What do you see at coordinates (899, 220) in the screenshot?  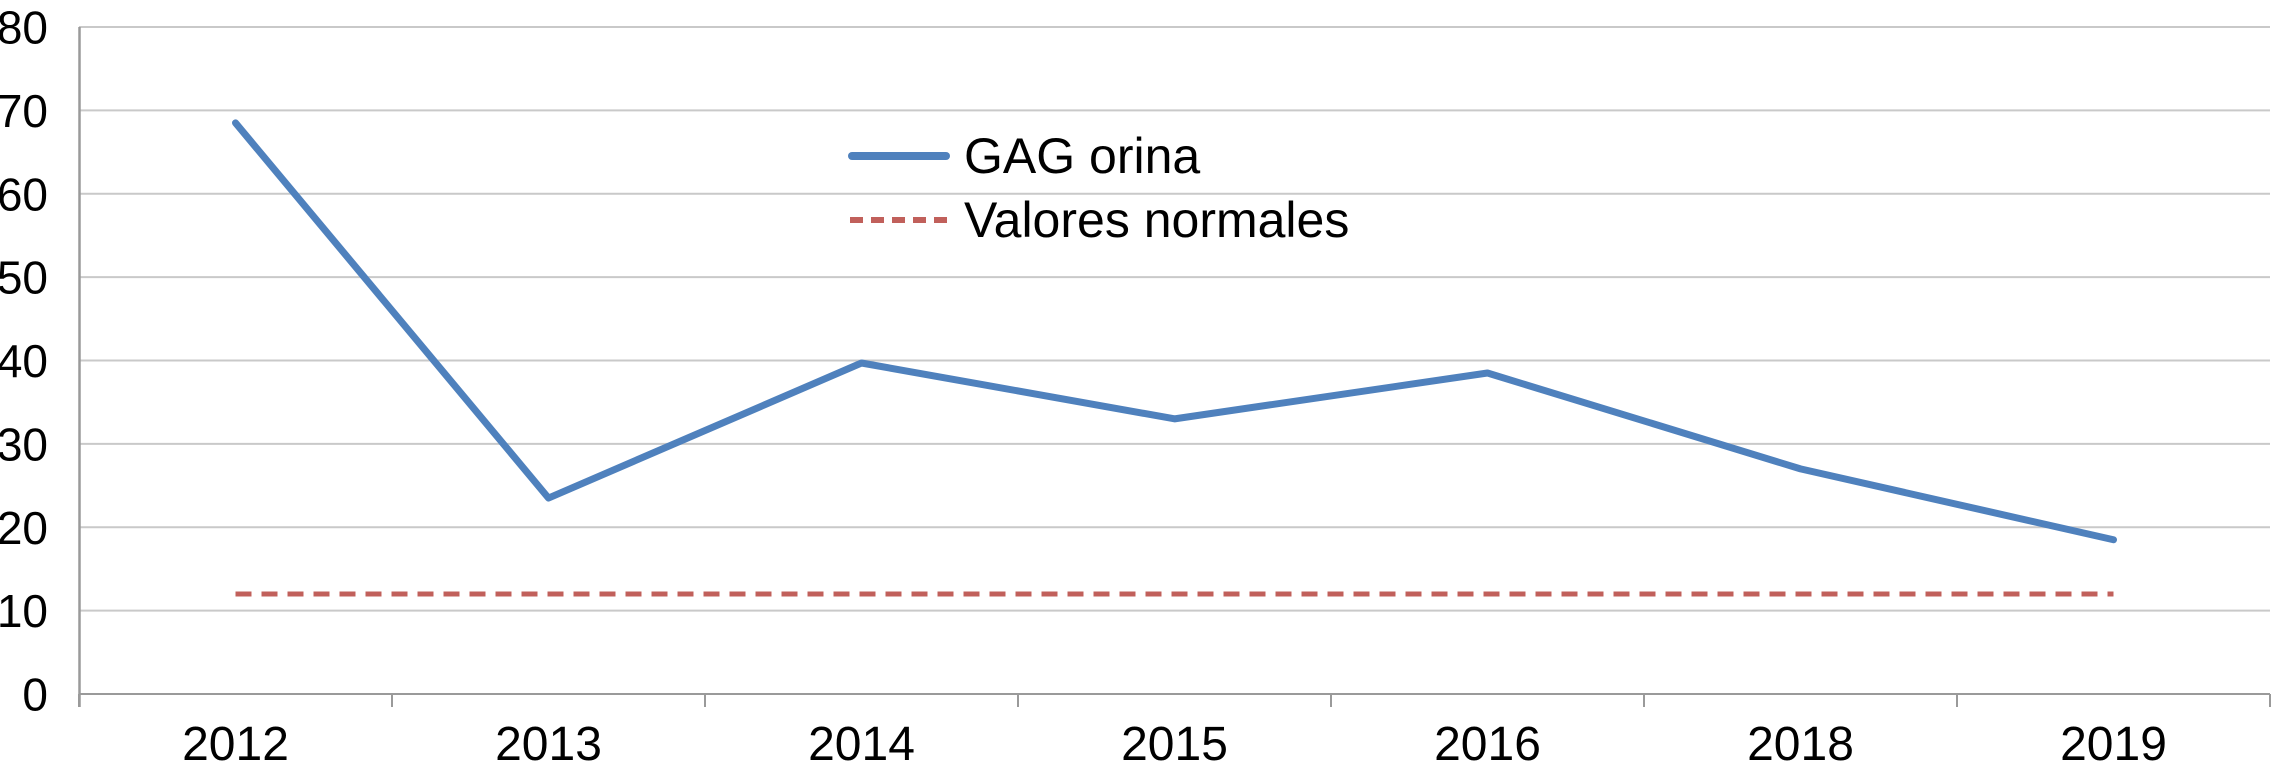 I see `legend-swatch-dashed-line` at bounding box center [899, 220].